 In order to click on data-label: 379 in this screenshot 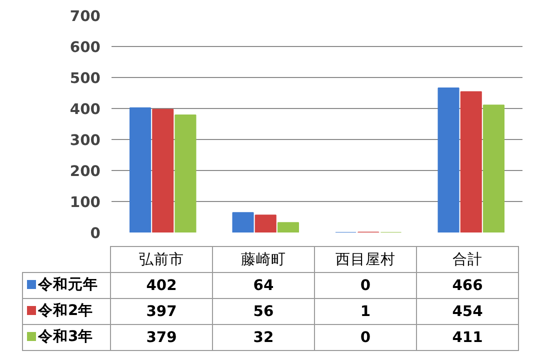, I will do `click(161, 337)`.